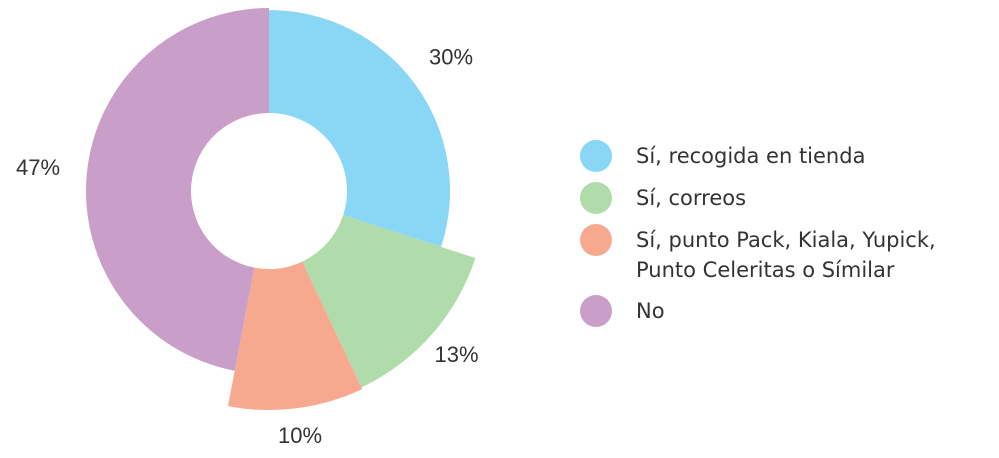 The height and width of the screenshot is (458, 999). I want to click on legend-item: Sí, recogida en tienda, so click(785, 156).